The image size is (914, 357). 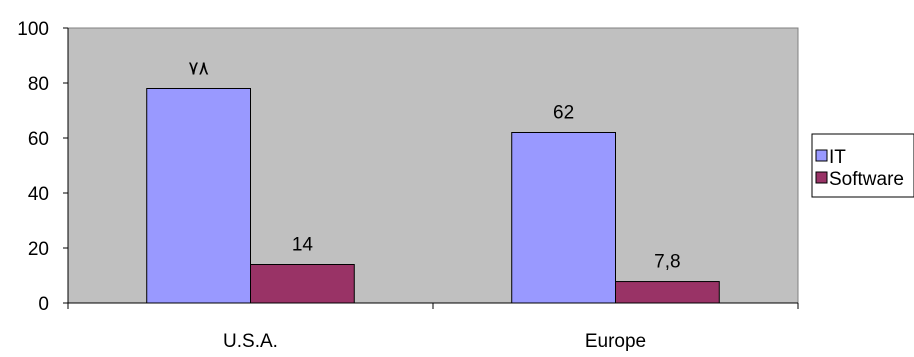 I want to click on y-axis: 0 20 40 60 80 100, so click(x=42, y=167).